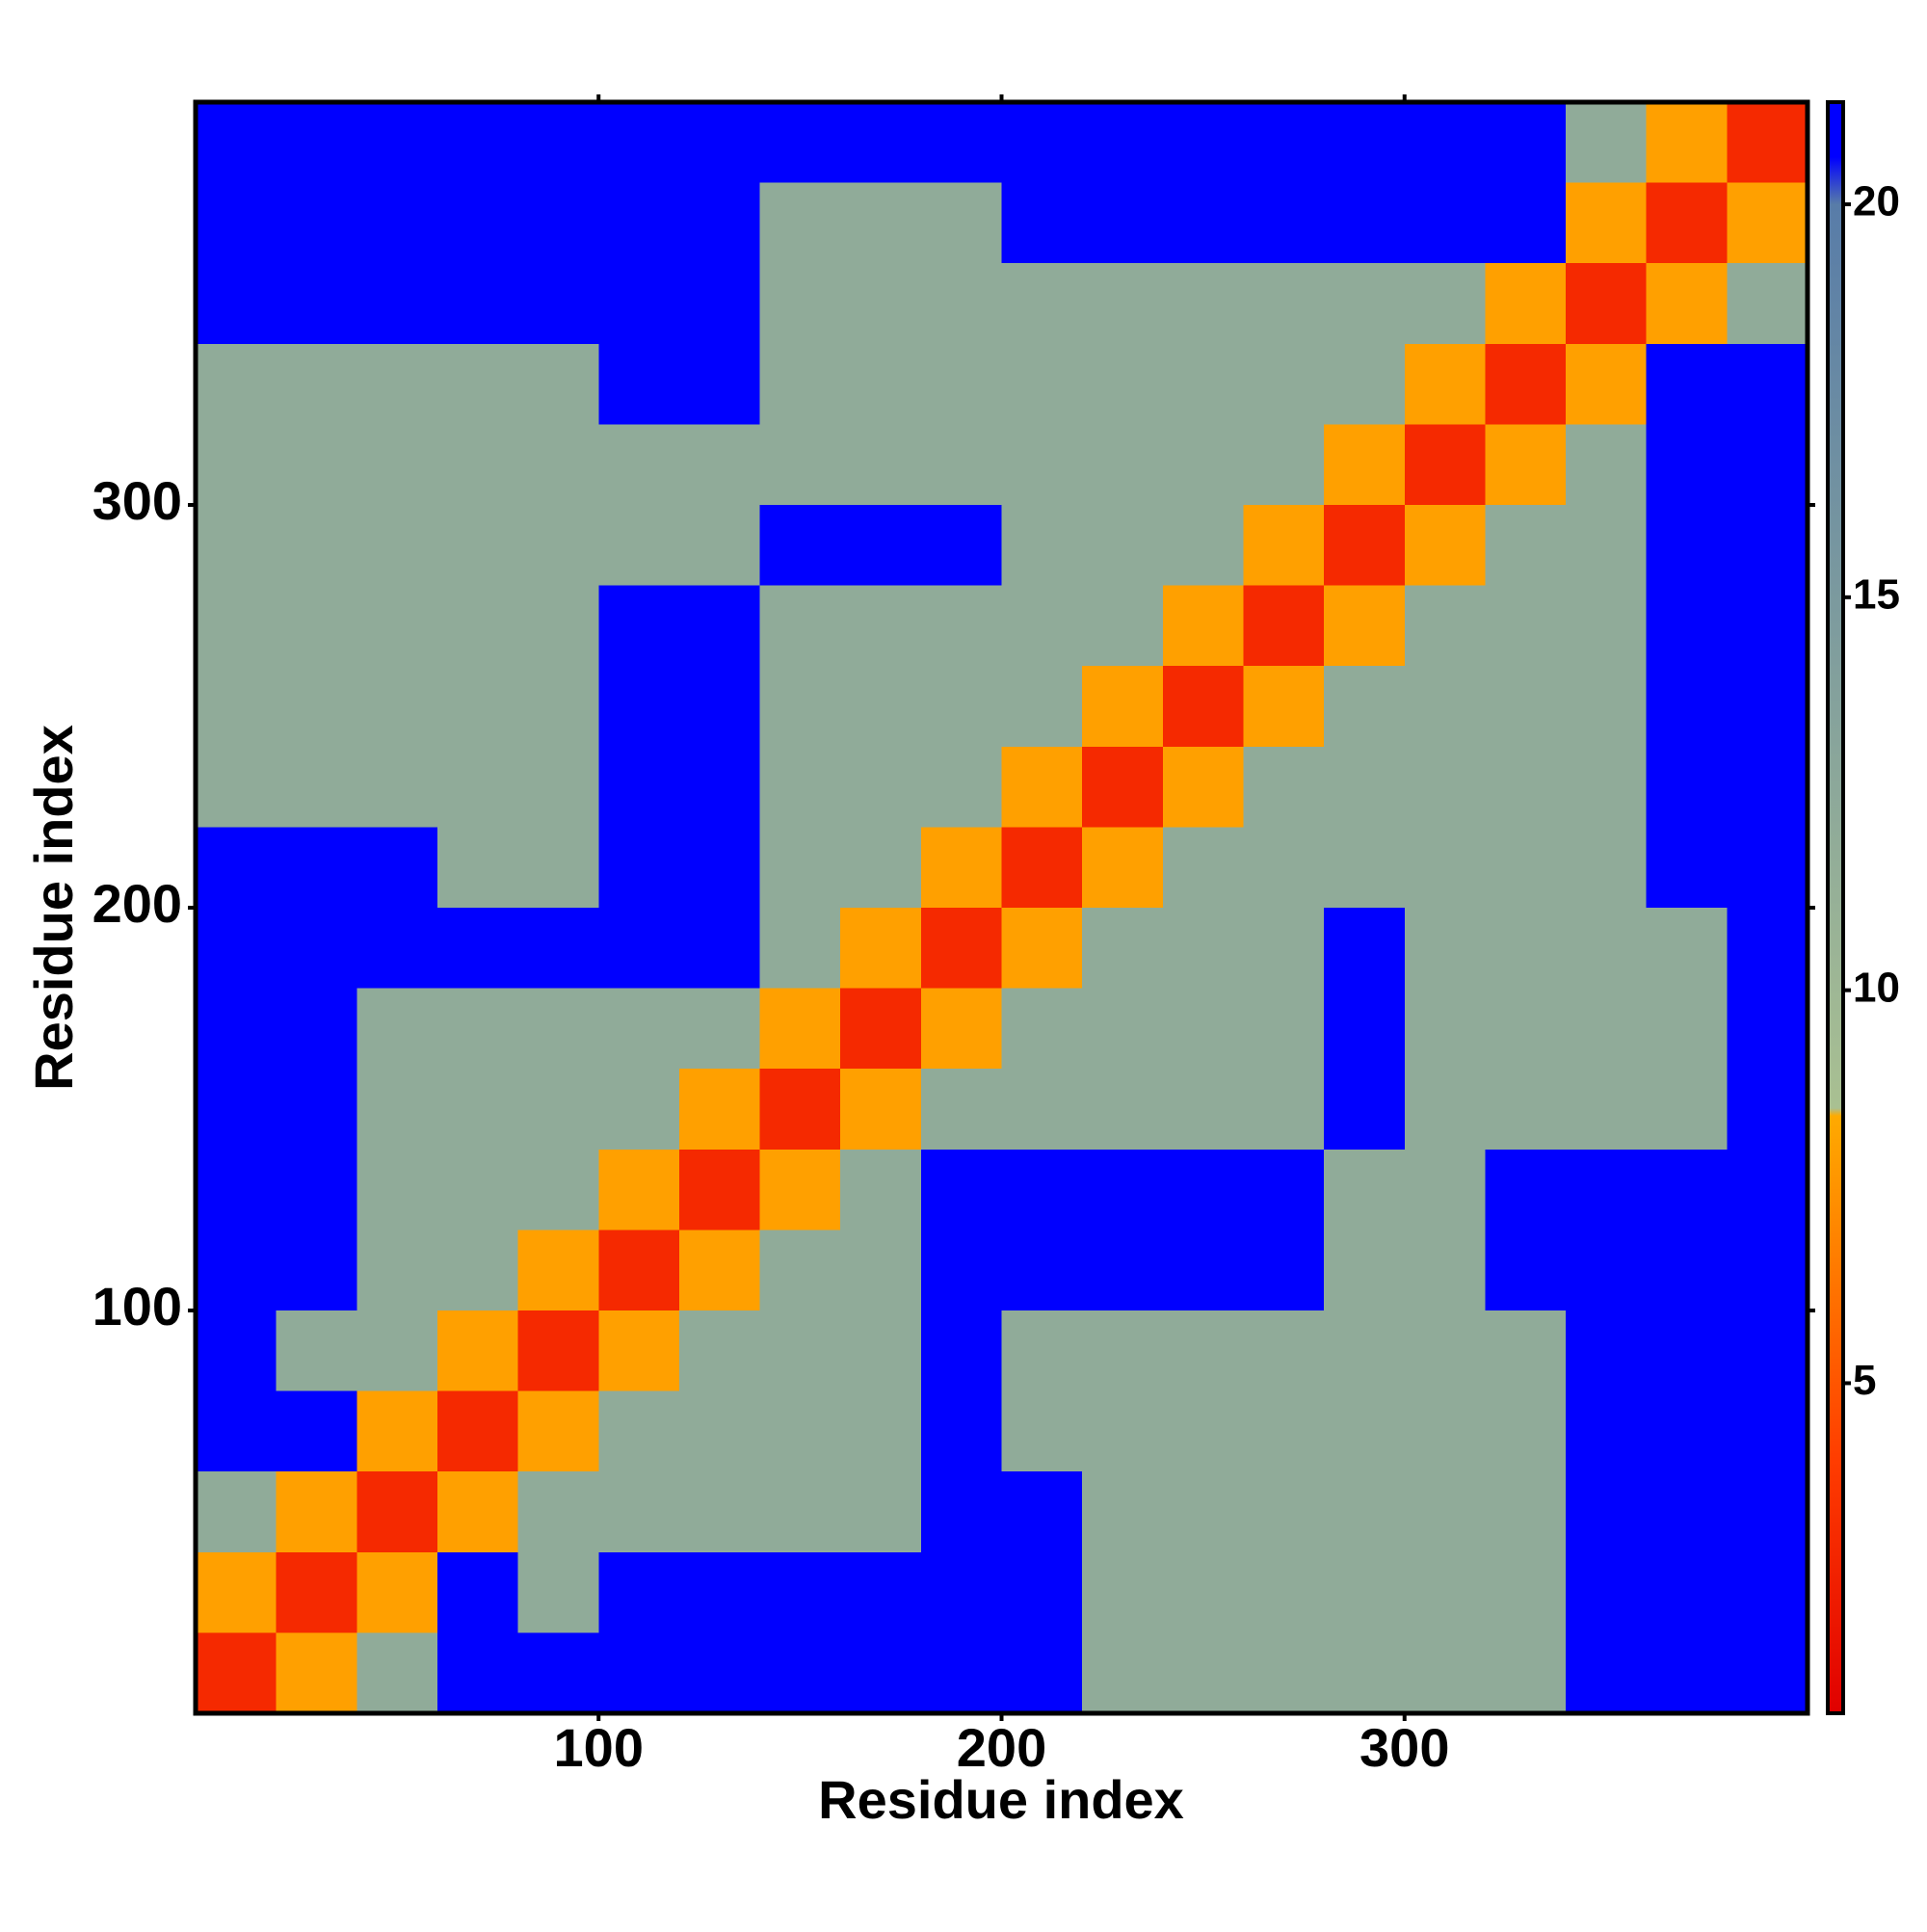 The height and width of the screenshot is (1932, 1927). What do you see at coordinates (137, 1306) in the screenshot?
I see `y-tick-label: 100` at bounding box center [137, 1306].